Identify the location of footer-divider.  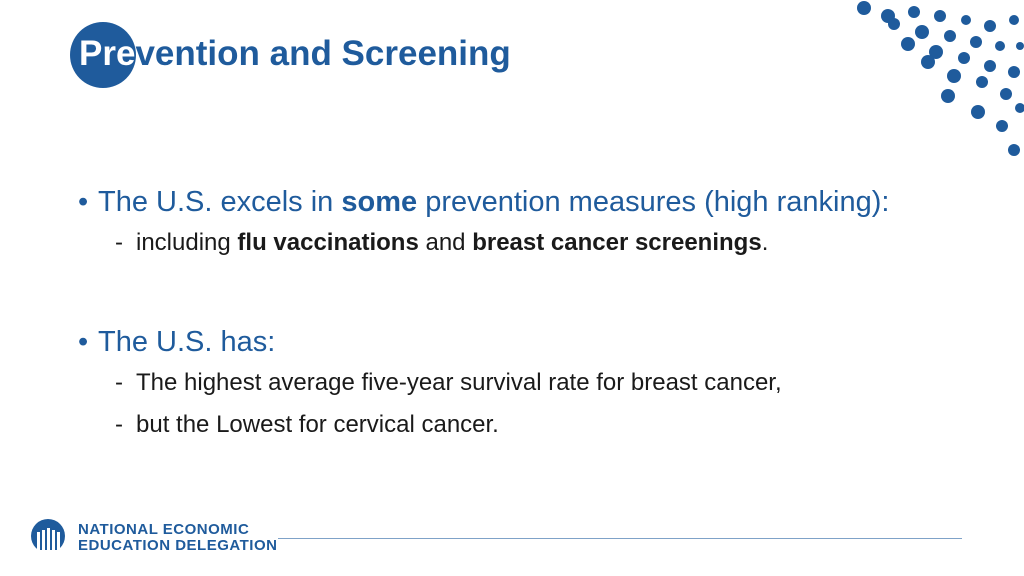
(620, 538).